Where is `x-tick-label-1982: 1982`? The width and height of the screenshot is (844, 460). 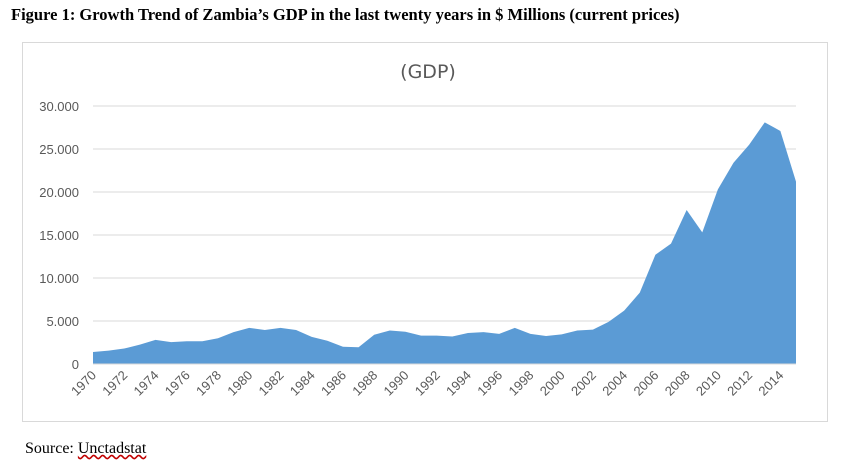 x-tick-label-1982: 1982 is located at coordinates (271, 383).